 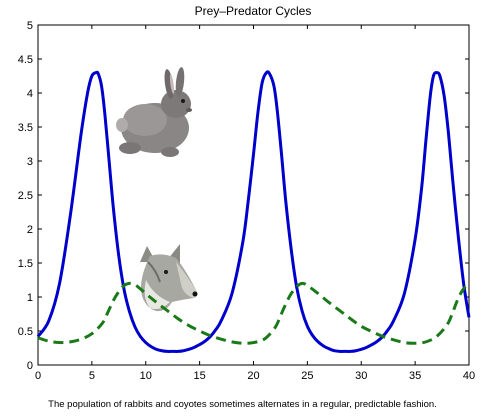 What do you see at coordinates (30, 366) in the screenshot?
I see `y-tick-label: 0` at bounding box center [30, 366].